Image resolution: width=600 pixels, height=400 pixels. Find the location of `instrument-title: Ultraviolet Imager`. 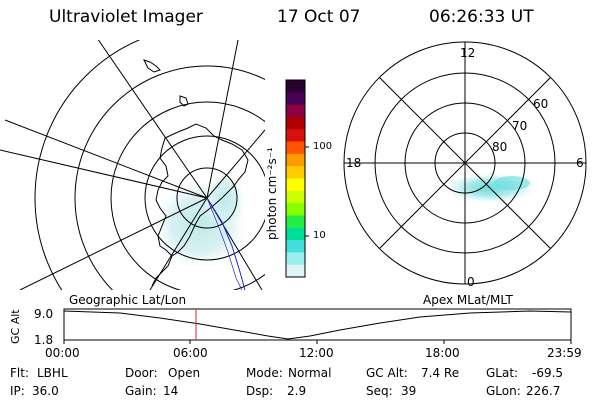

instrument-title: Ultraviolet Imager is located at coordinates (126, 17).